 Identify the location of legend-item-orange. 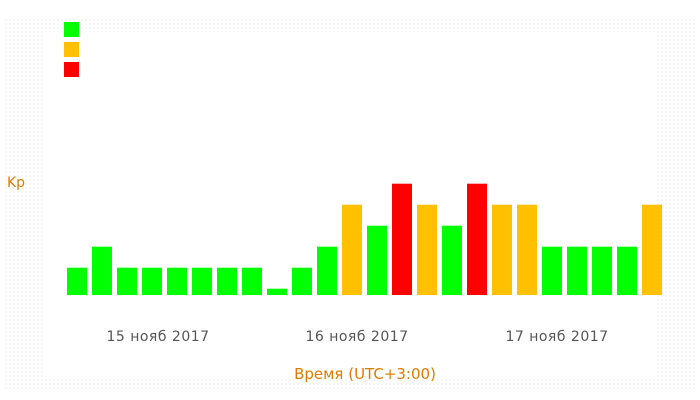
(74, 49).